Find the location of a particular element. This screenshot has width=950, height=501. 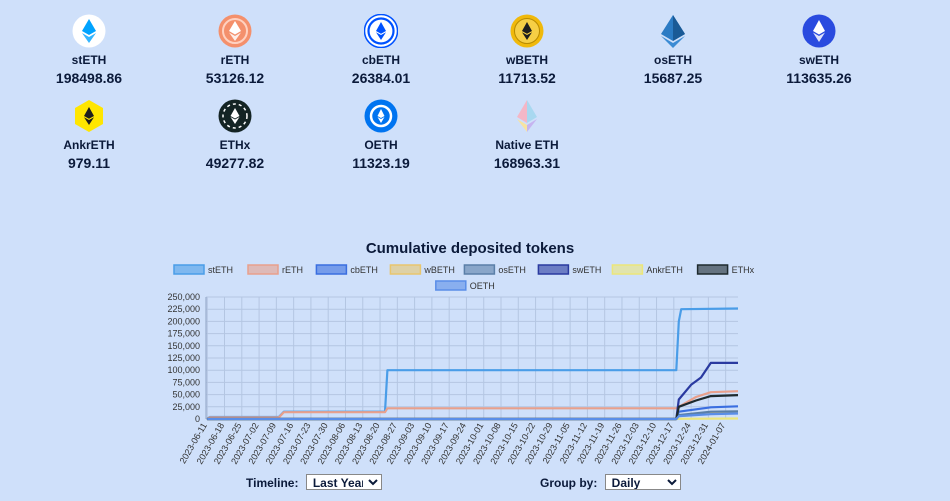

legend-swatch-reth is located at coordinates (263, 269).